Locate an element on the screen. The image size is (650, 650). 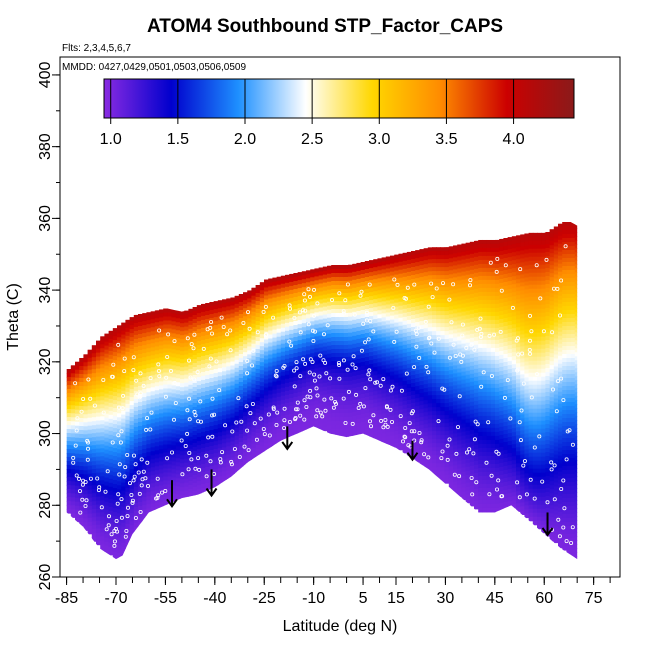
dates-label: MMDD: 0427,0429,0501,0503,0506,0509 is located at coordinates (154, 67).